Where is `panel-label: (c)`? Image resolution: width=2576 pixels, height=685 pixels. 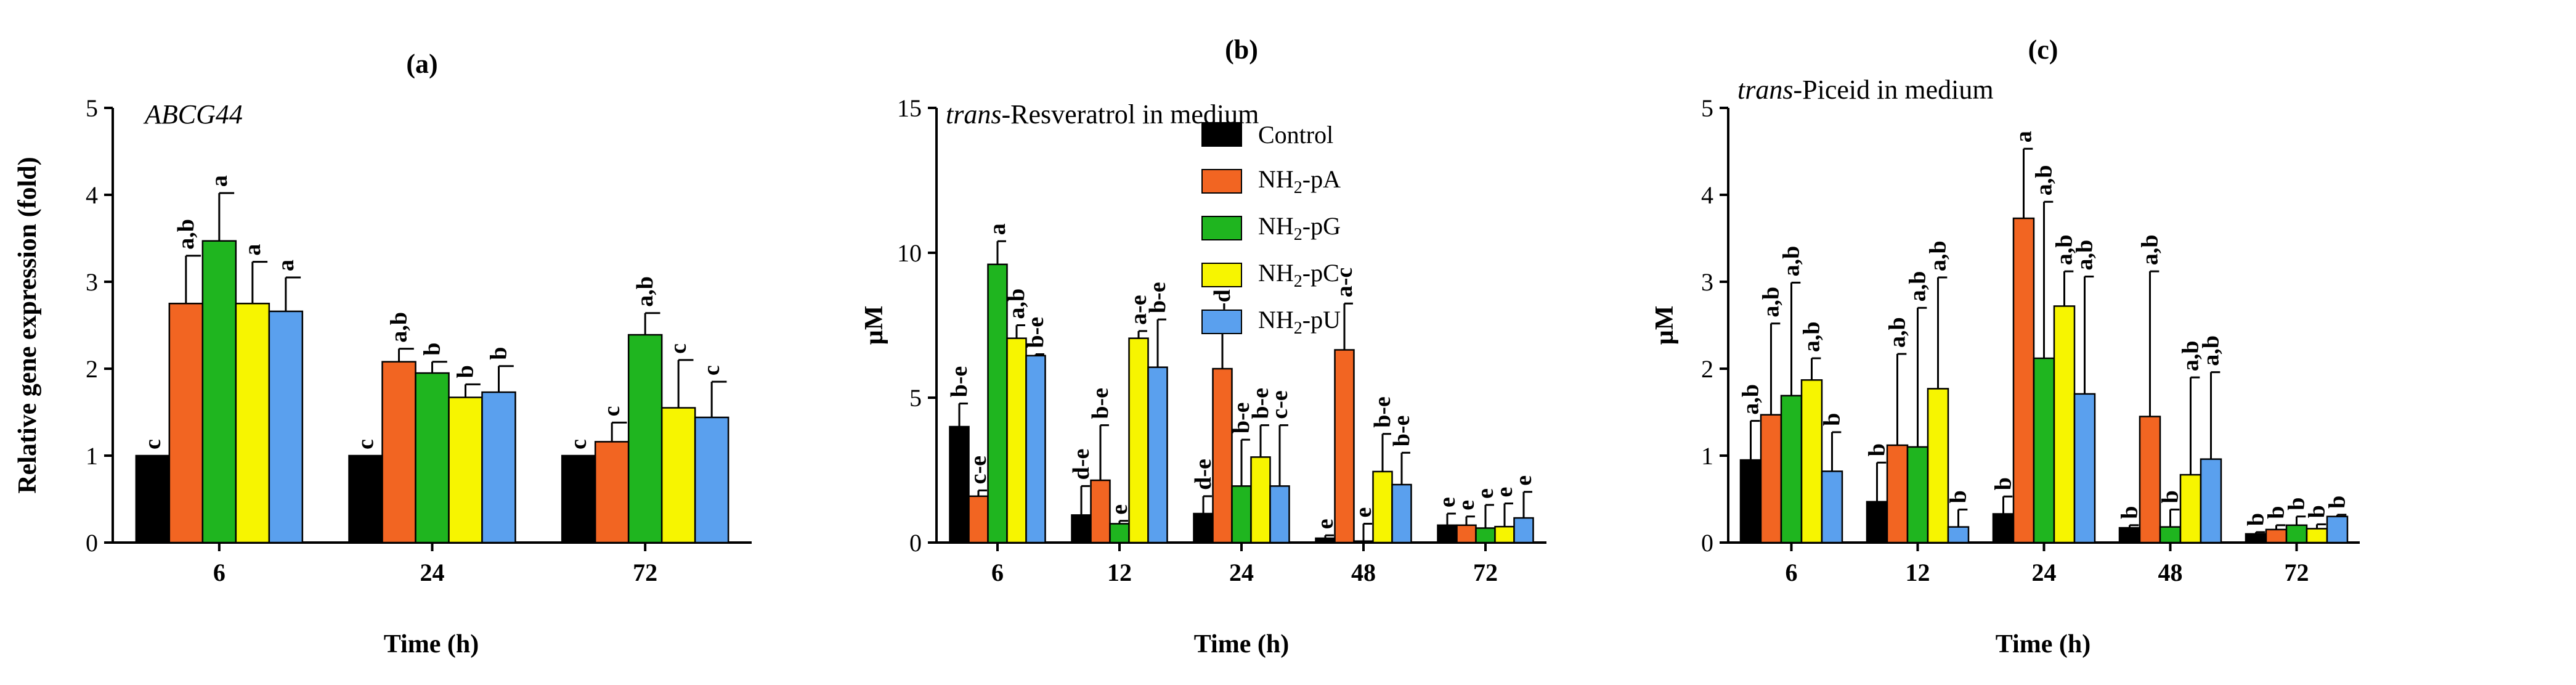 panel-label: (c) is located at coordinates (2043, 50).